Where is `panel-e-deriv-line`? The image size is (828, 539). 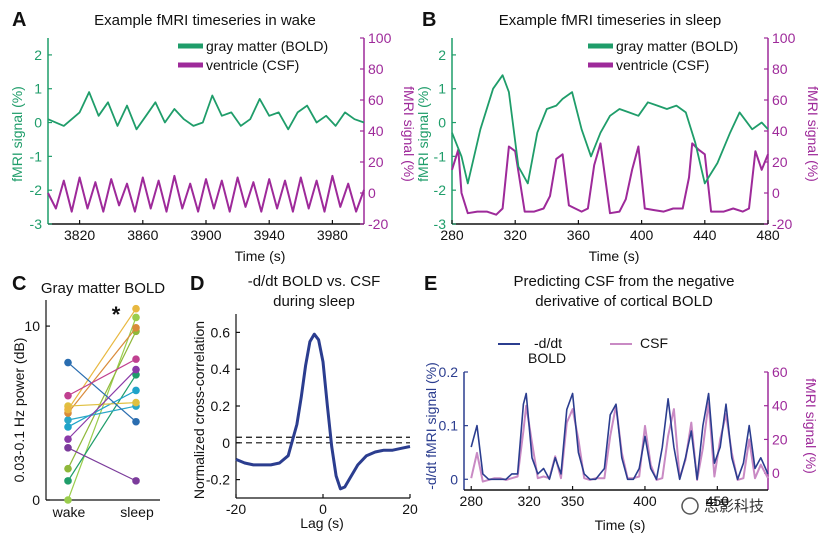
panel-e-deriv-line is located at coordinates (619, 436).